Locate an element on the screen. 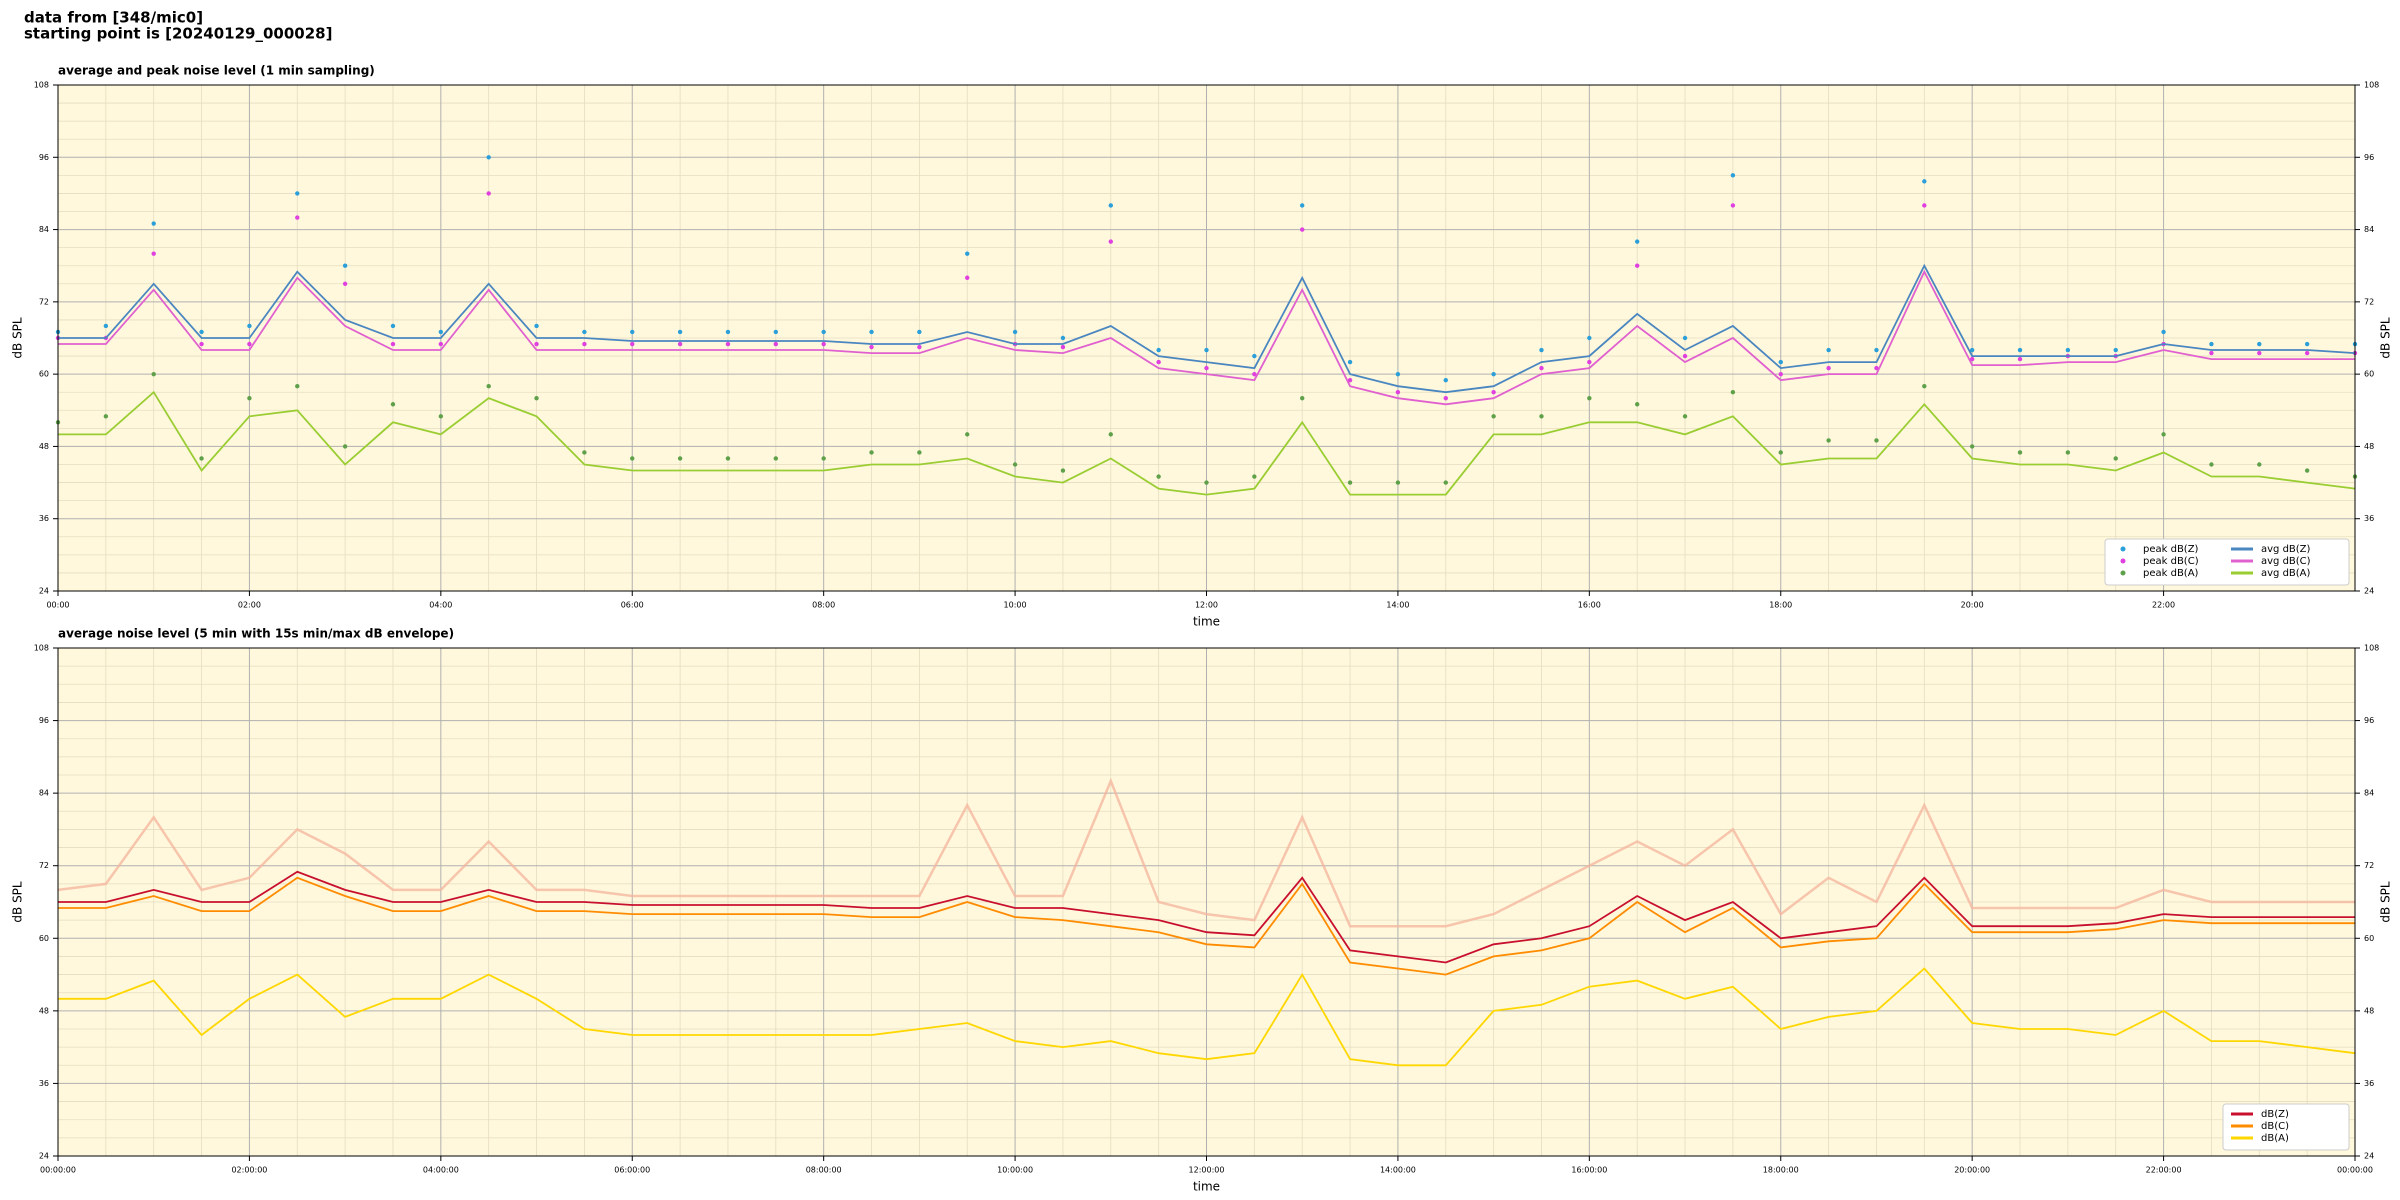 The height and width of the screenshot is (1200, 2400). x-tick-label: 04:00 is located at coordinates (440, 605).